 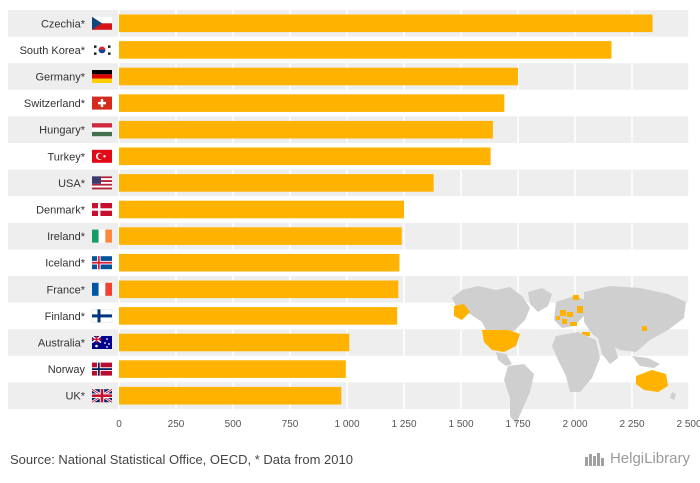 What do you see at coordinates (119, 424) in the screenshot?
I see `x-tick-label: 0` at bounding box center [119, 424].